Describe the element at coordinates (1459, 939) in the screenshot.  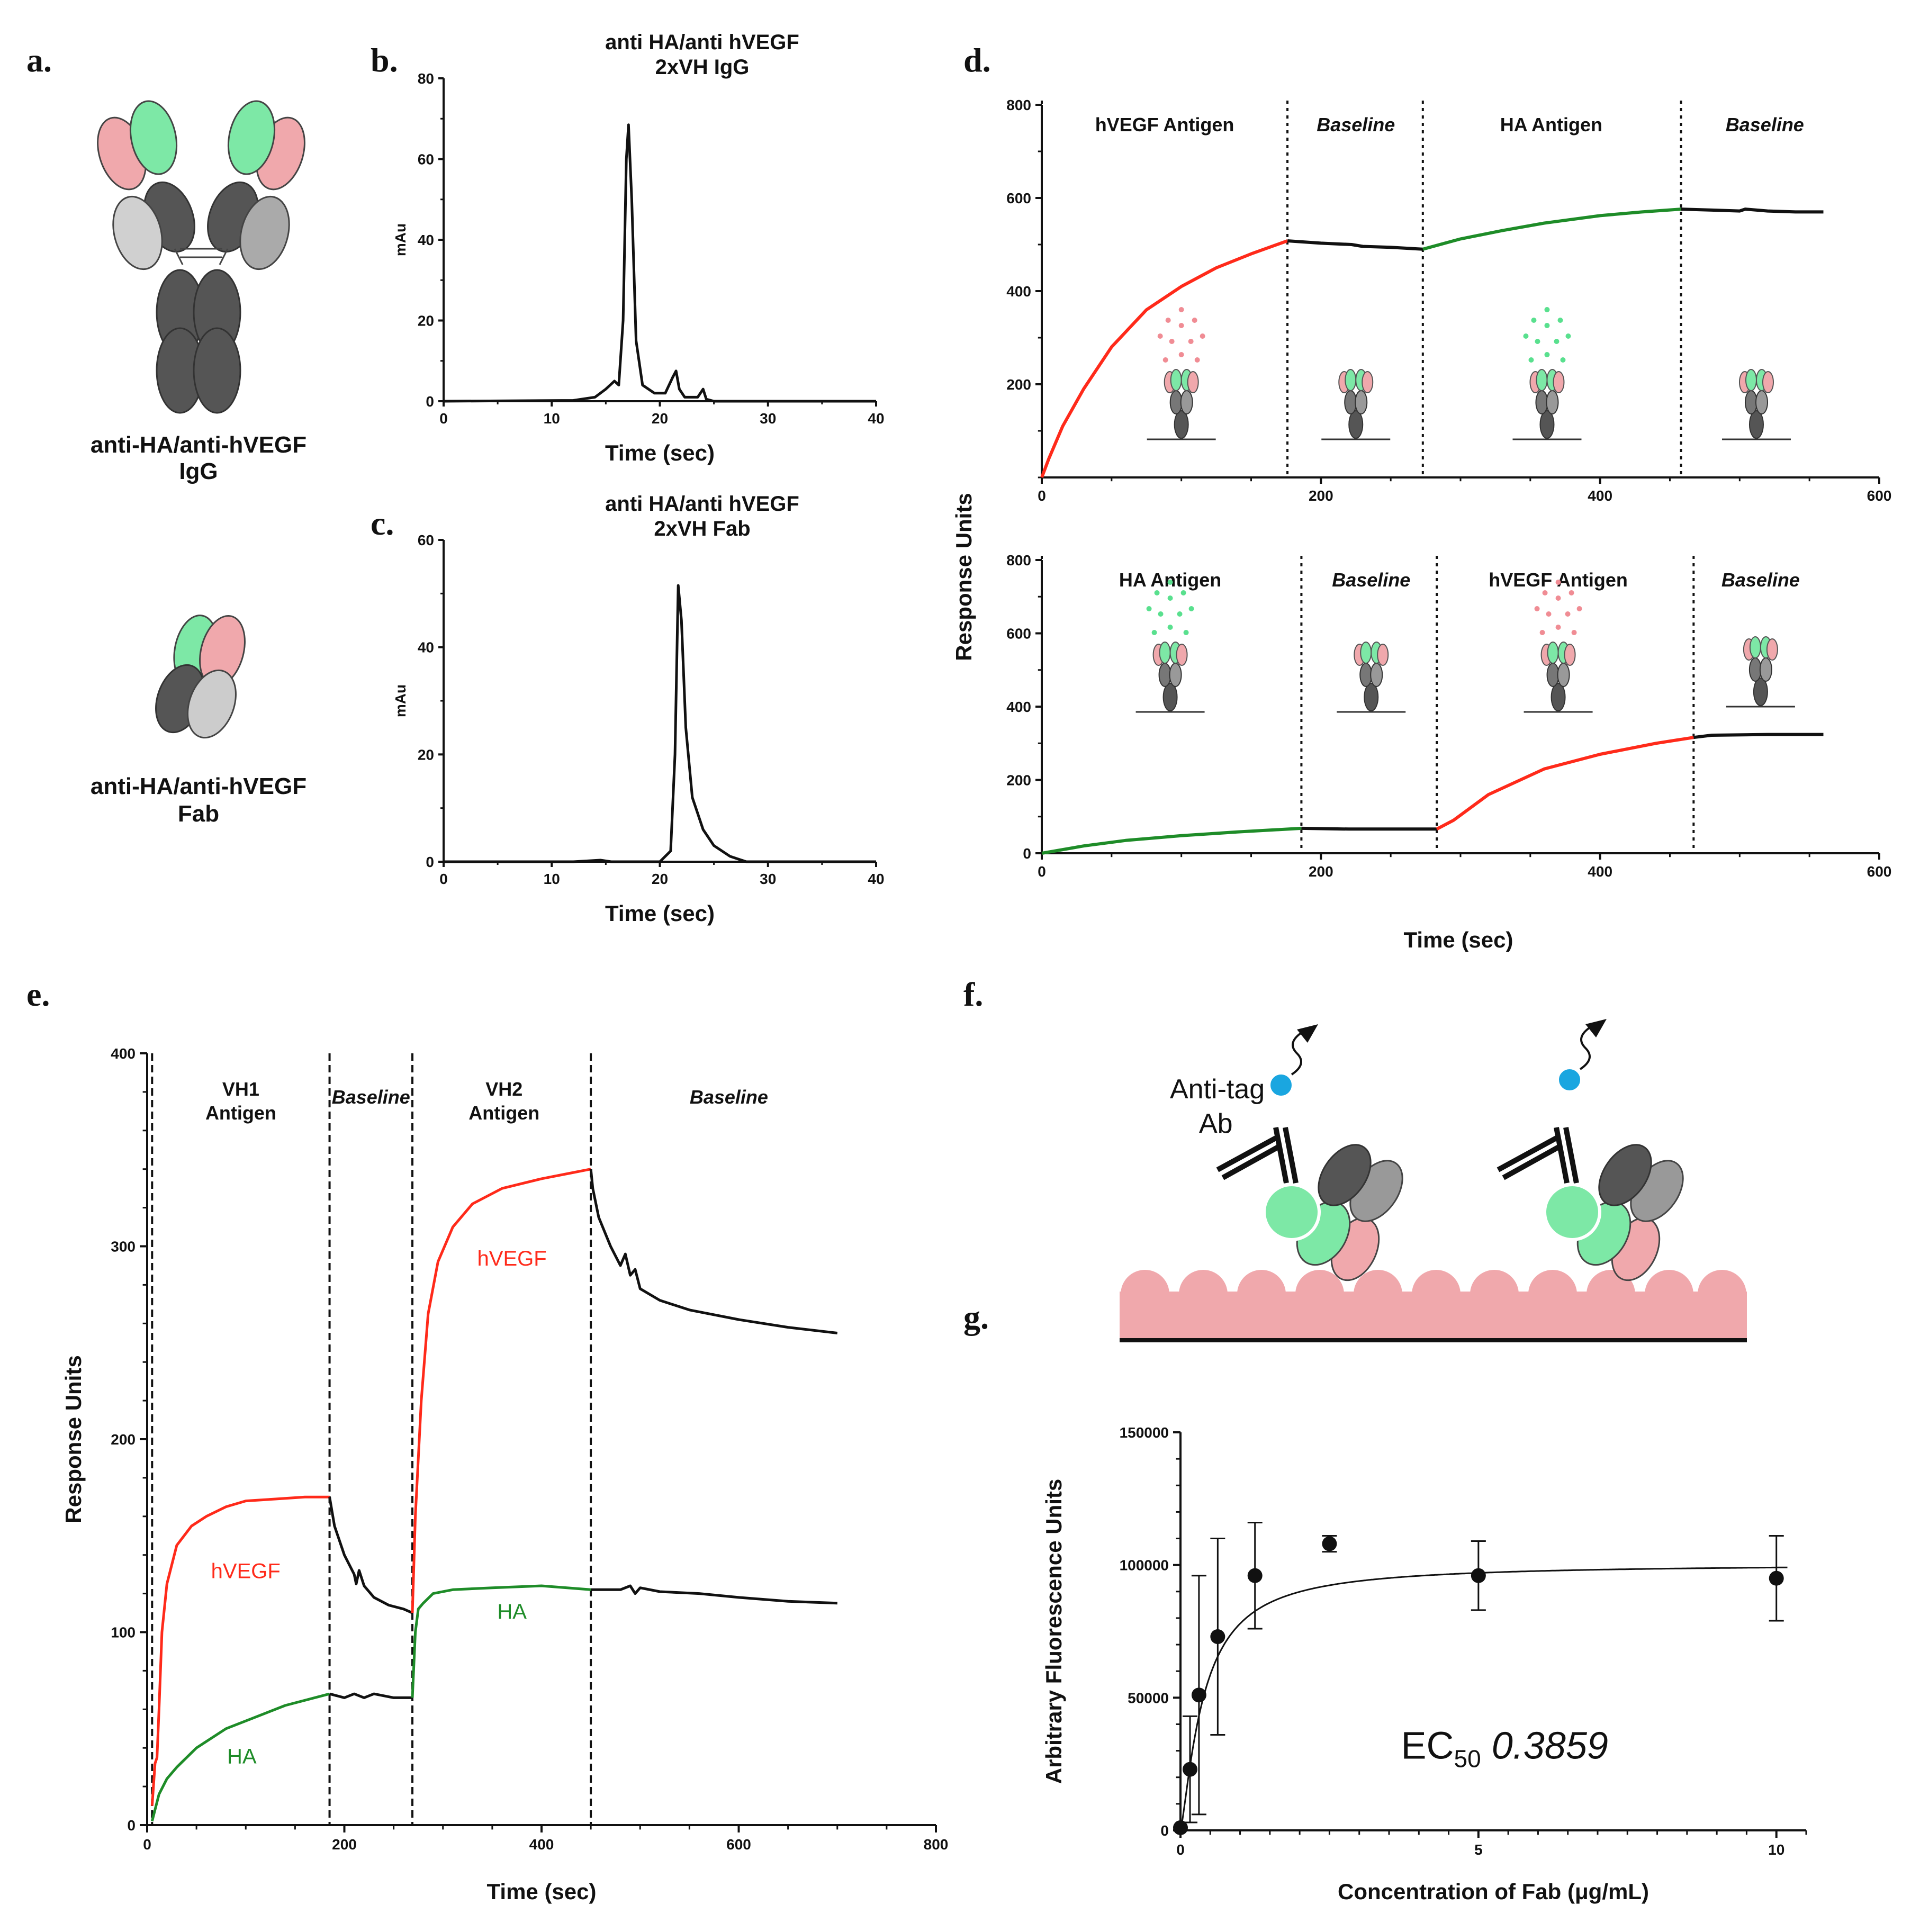
I see `panel-d-xlabel: Time (sec)` at that location.